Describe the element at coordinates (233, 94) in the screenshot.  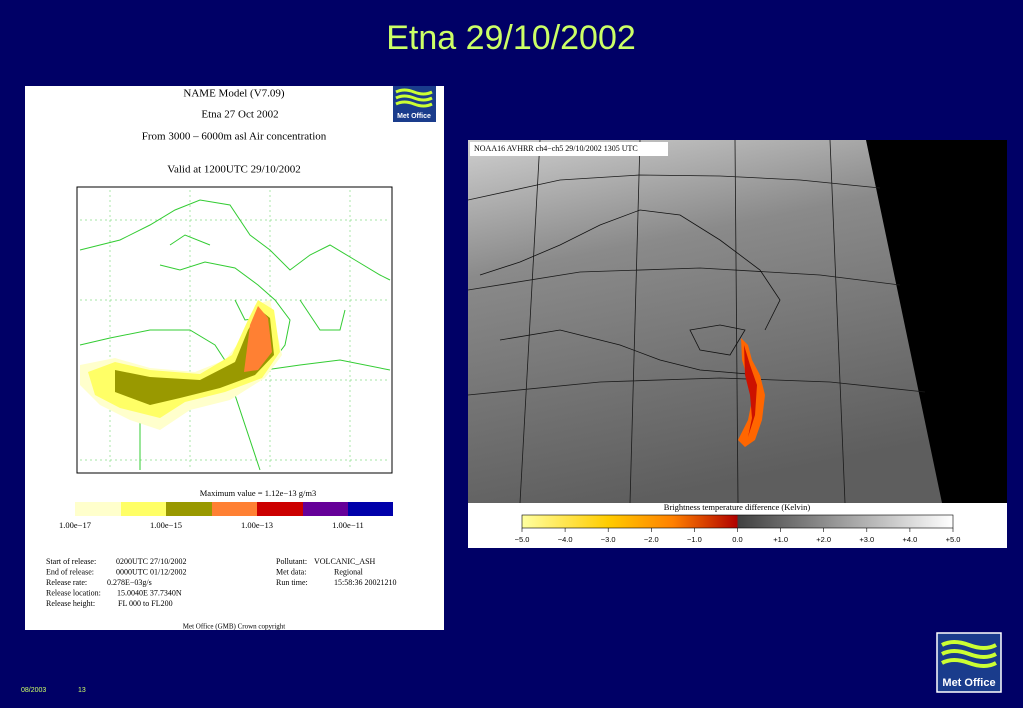
I see `header-line: NAME Model (V7.09)` at that location.